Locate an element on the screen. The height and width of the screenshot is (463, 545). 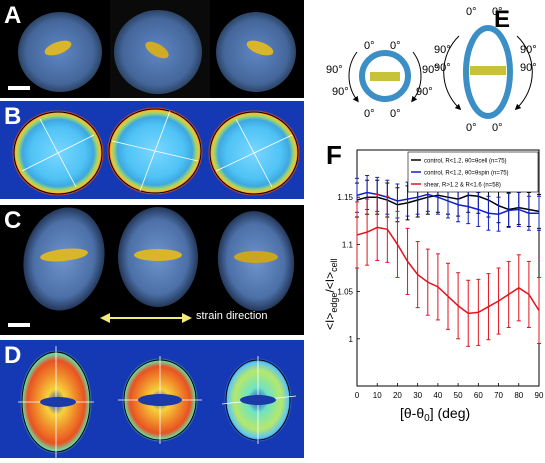
series-e0141e is located at coordinates (448, 270).